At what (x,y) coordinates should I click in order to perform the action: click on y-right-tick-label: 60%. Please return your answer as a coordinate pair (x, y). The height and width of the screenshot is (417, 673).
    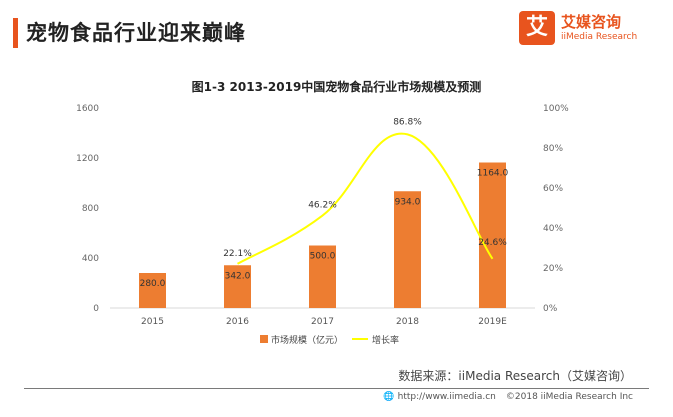
    Looking at the image, I should click on (553, 189).